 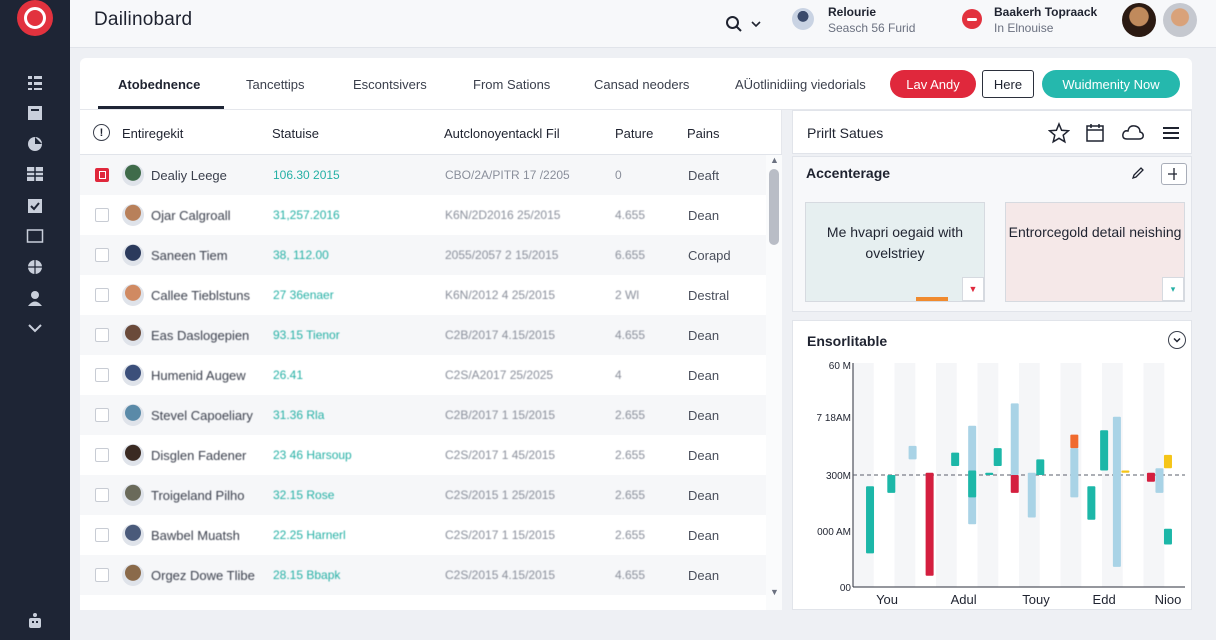 I want to click on wuidmenity-now-button: Wuidmenity Now, so click(x=1111, y=84).